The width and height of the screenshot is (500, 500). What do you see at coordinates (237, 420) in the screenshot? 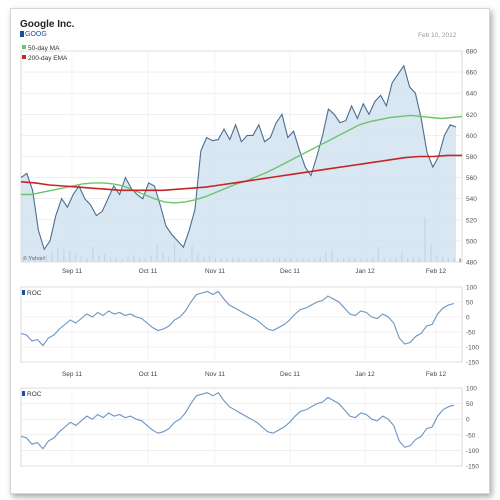
I see `roc2-line` at bounding box center [237, 420].